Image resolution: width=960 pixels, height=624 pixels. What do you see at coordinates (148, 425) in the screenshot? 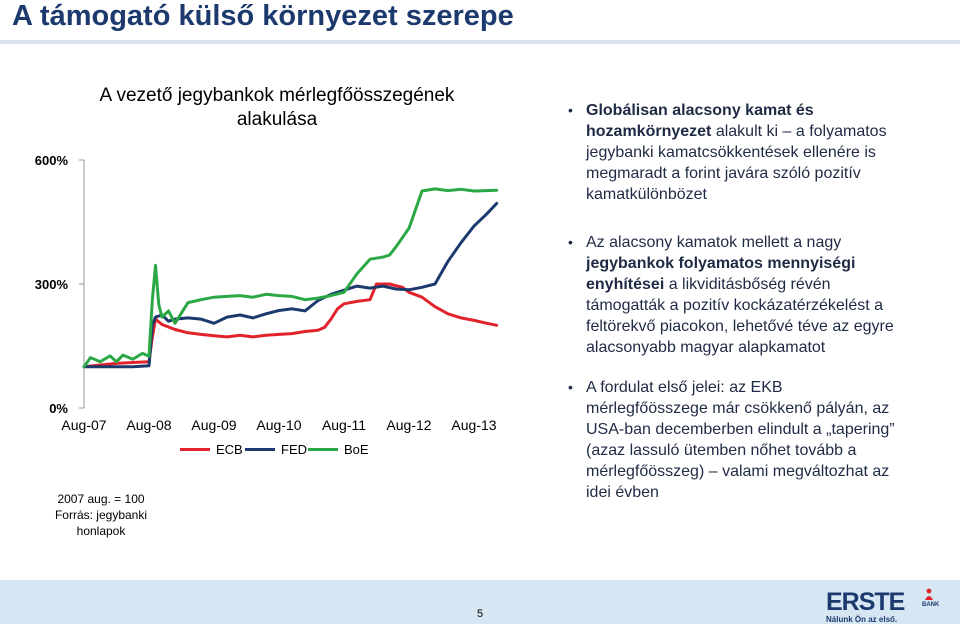
I see `x-tick-label: Aug-08` at bounding box center [148, 425].